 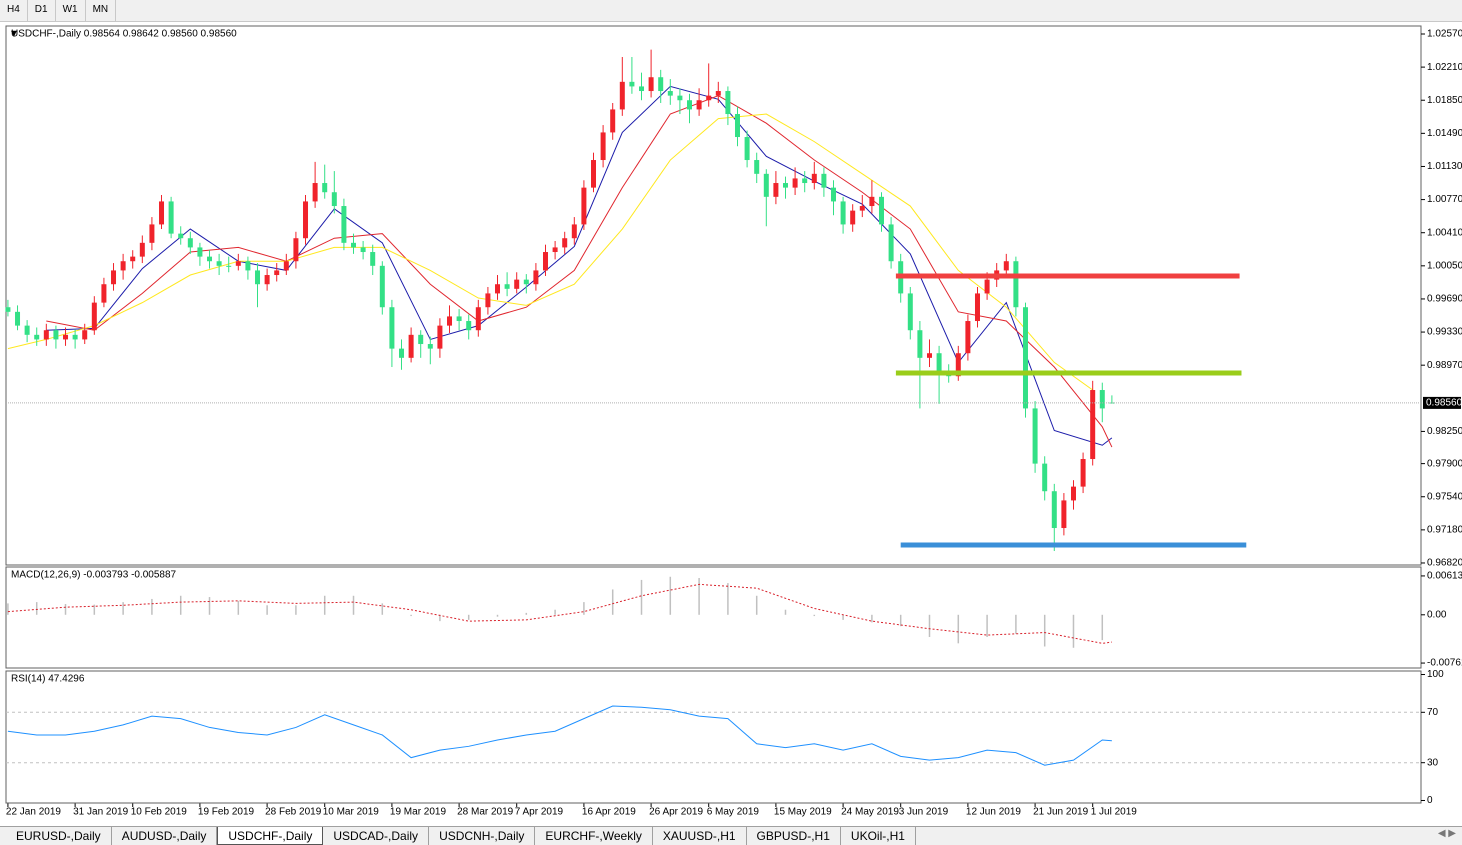 What do you see at coordinates (376, 836) in the screenshot?
I see `chart-tab: USDCAD-,Daily` at bounding box center [376, 836].